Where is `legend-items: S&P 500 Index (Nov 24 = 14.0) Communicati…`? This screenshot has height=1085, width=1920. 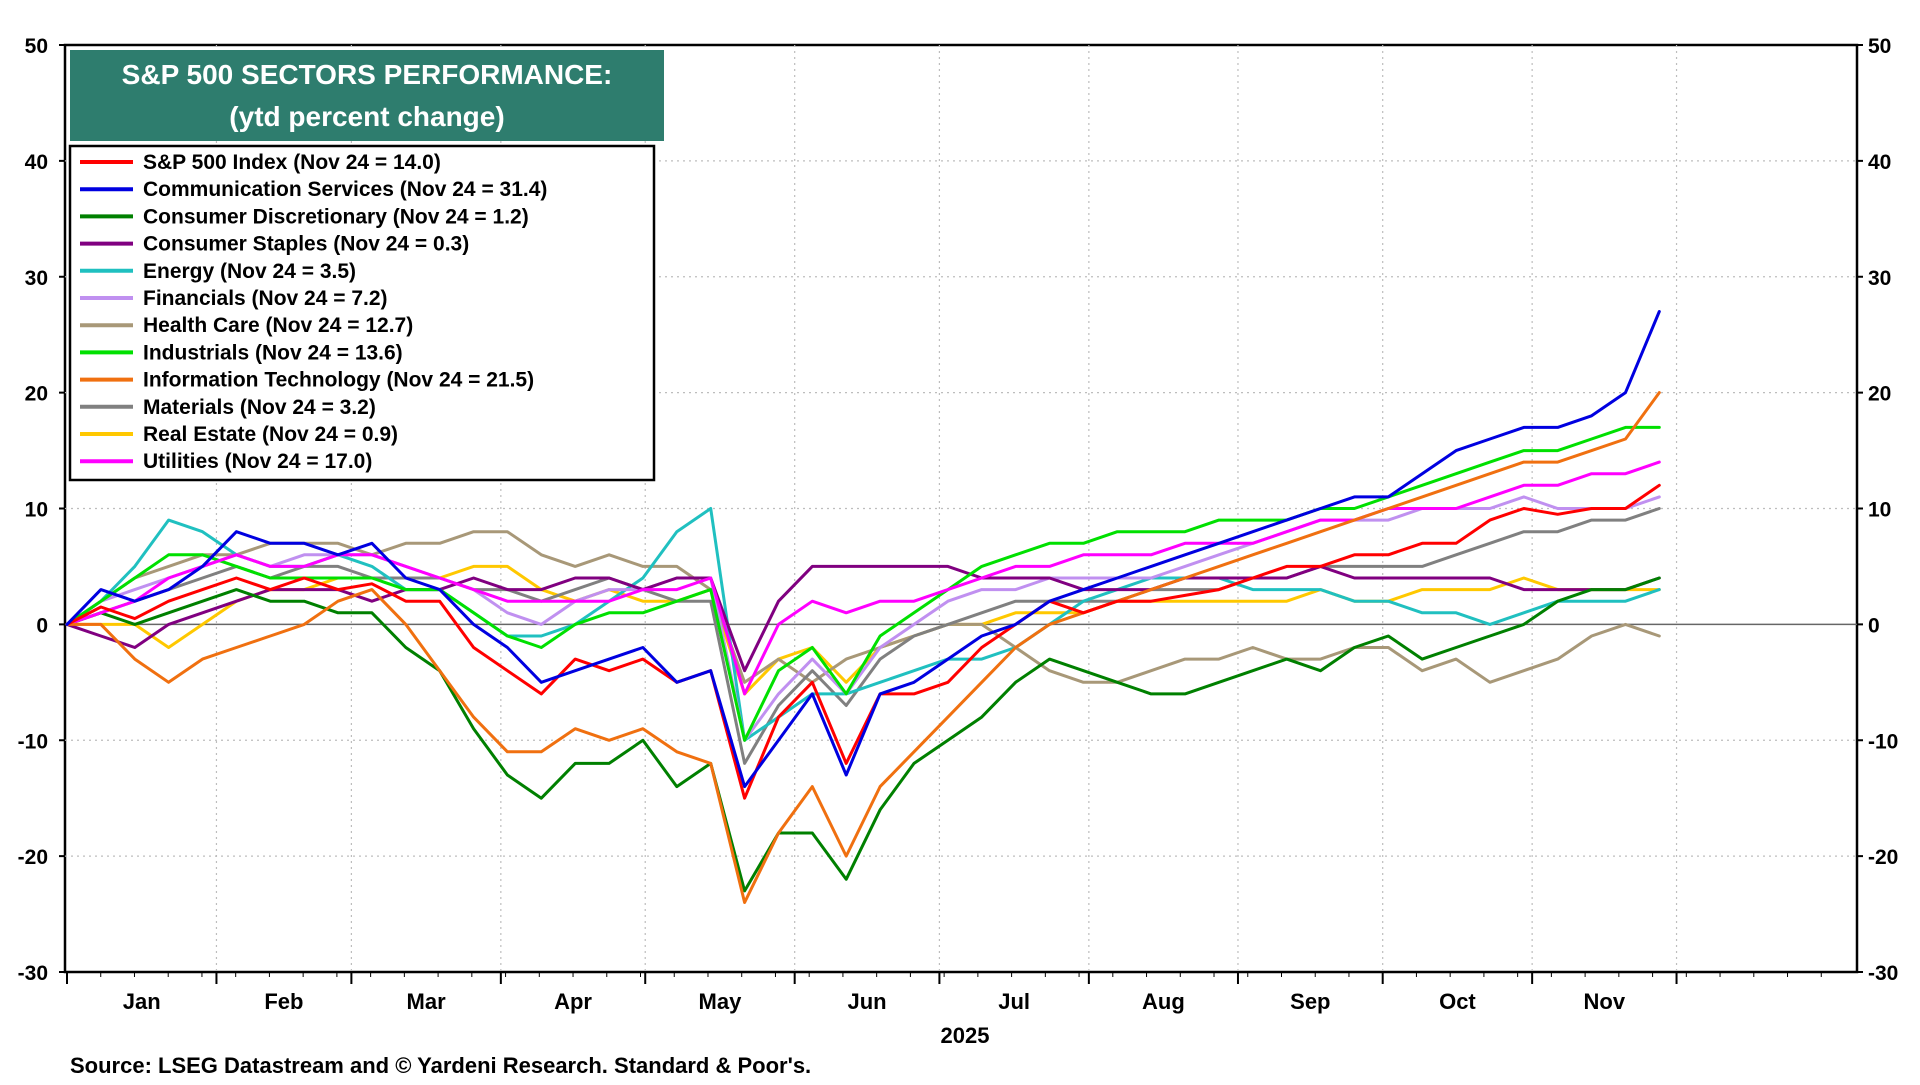
legend-items: S&P 500 Index (Nov 24 = 14.0) Communicati… is located at coordinates (313, 312).